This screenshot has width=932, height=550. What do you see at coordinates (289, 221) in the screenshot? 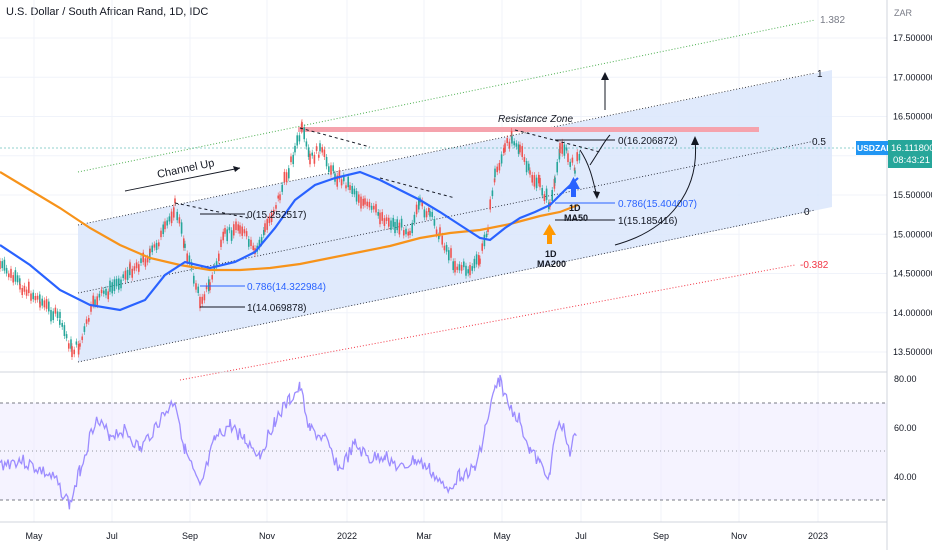
I see `ma200-line` at bounding box center [289, 221].